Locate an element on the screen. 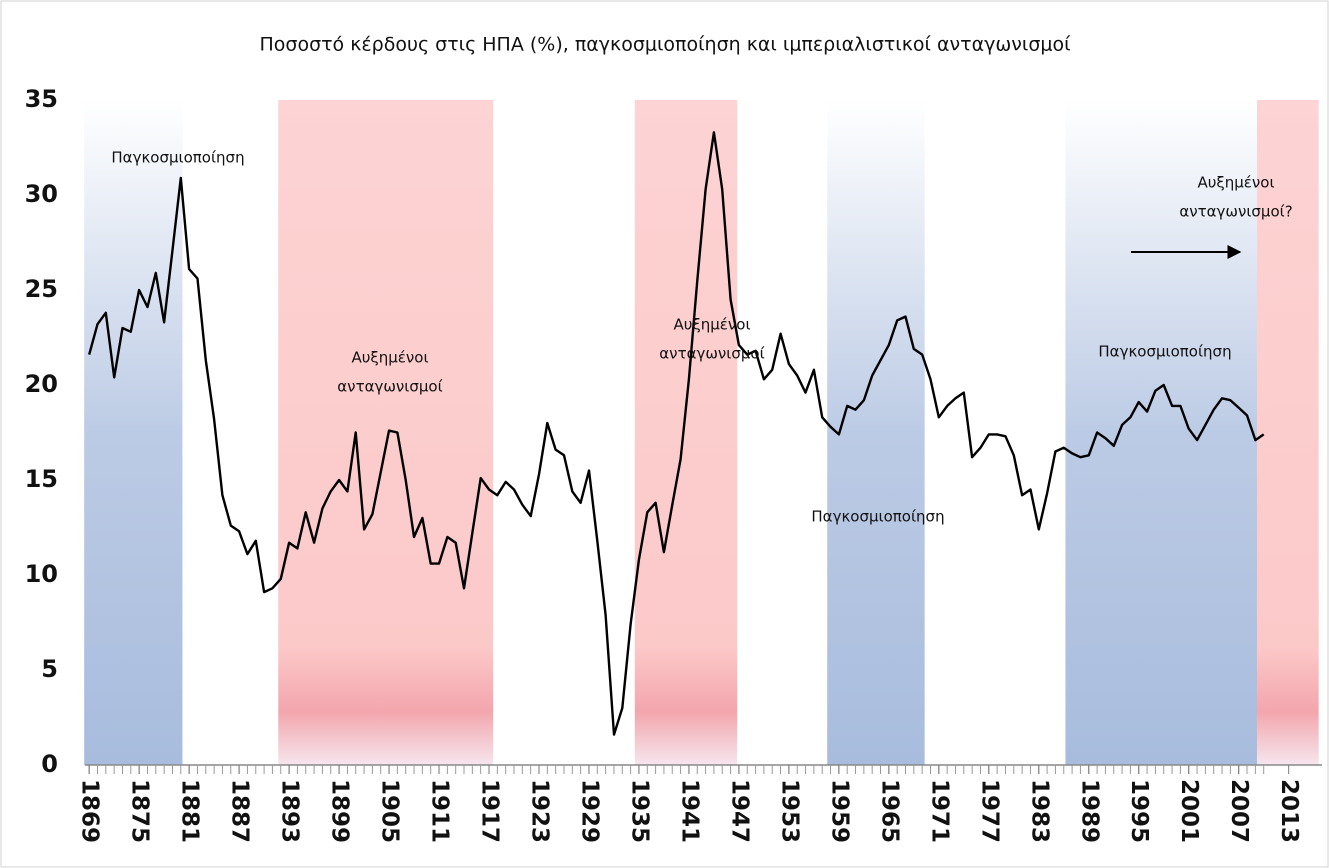 This screenshot has width=1329, height=868. x-tick-label: 1887 is located at coordinates (240, 811).